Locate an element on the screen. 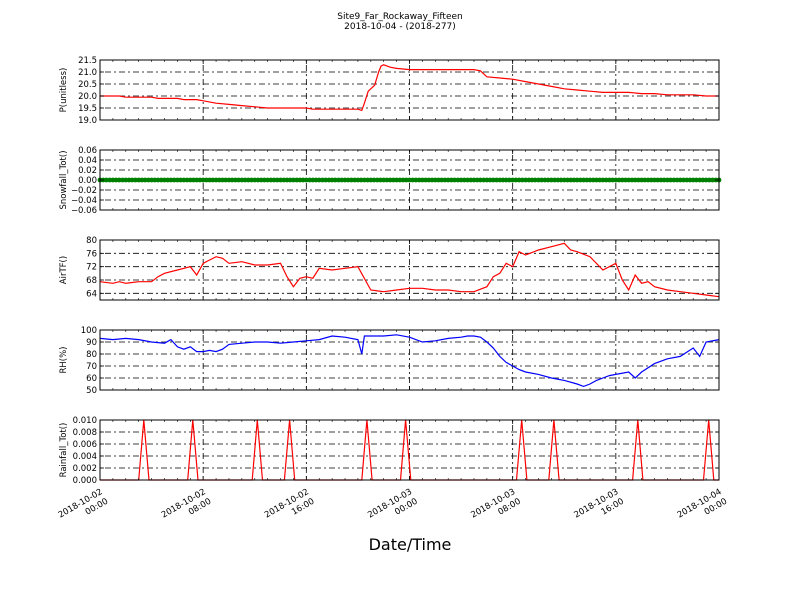  chart-title-line2: 2018-10-04 - (2018-277) is located at coordinates (400, 27).